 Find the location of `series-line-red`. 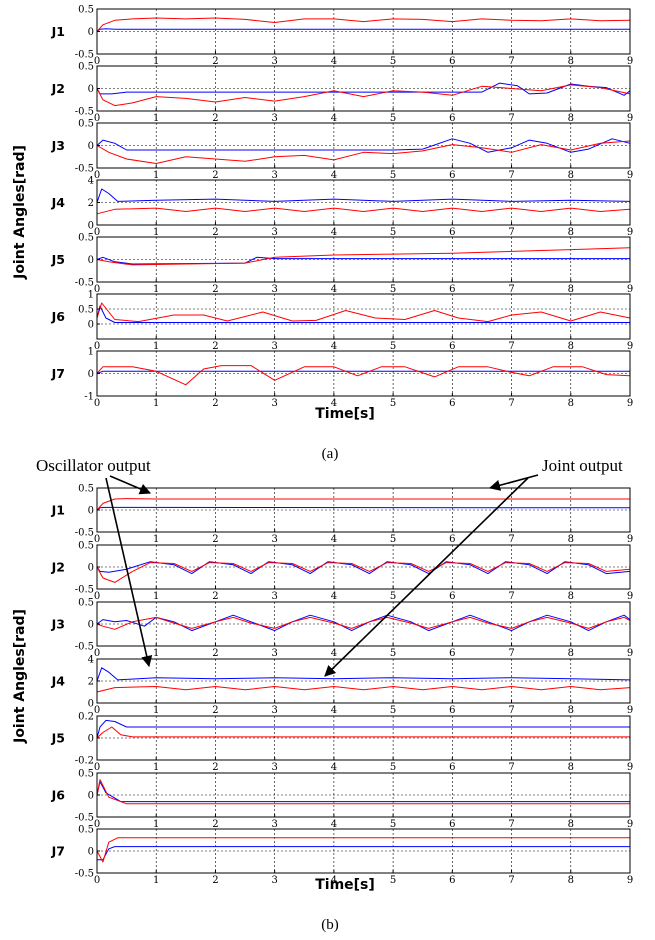

series-line-red is located at coordinates (363, 850).